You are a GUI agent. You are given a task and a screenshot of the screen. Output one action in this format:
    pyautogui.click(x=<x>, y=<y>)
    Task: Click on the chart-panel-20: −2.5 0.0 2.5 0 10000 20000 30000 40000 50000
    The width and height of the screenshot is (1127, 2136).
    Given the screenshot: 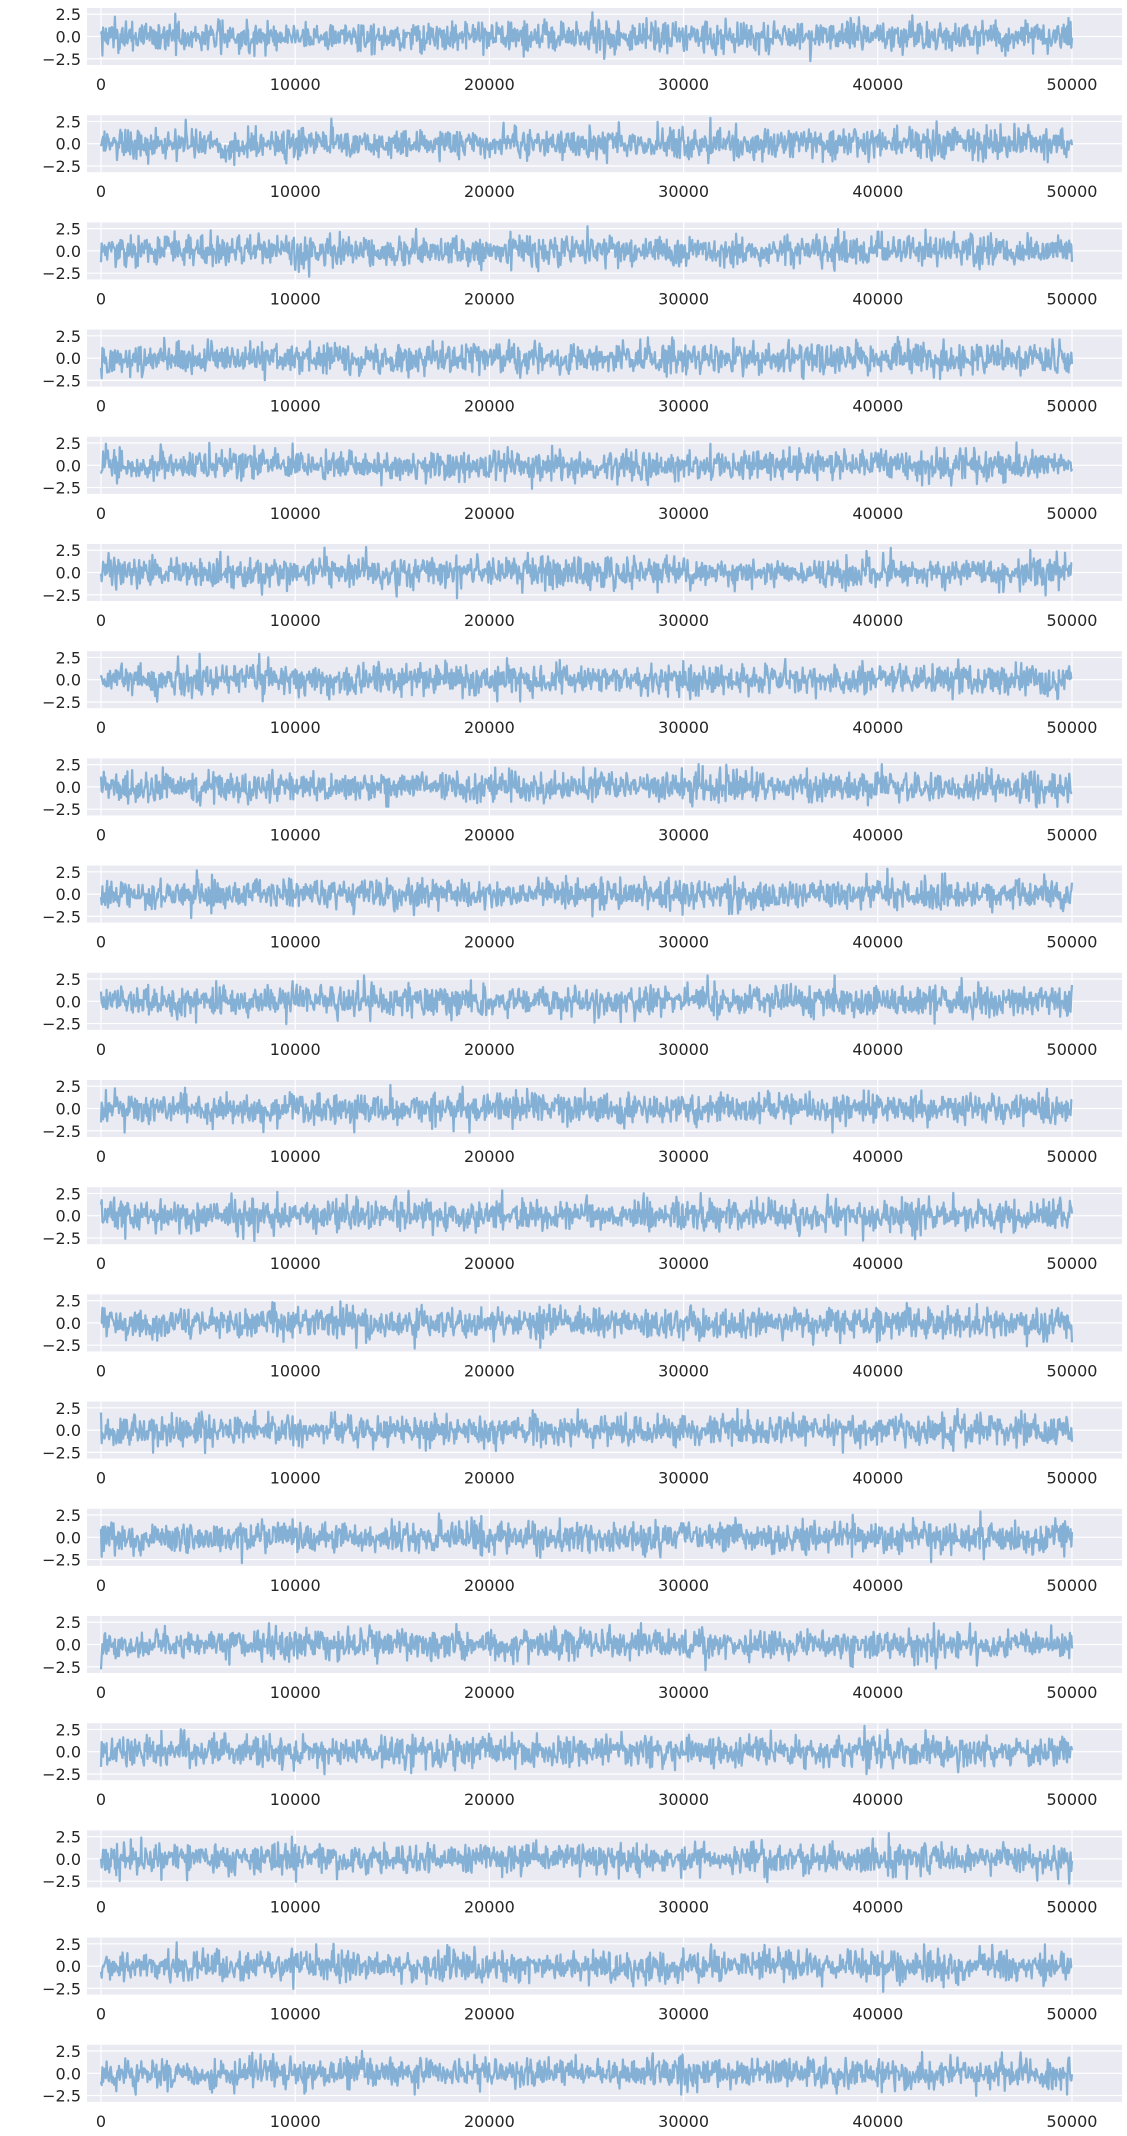 What is the action you would take?
    pyautogui.click(x=582, y=2086)
    